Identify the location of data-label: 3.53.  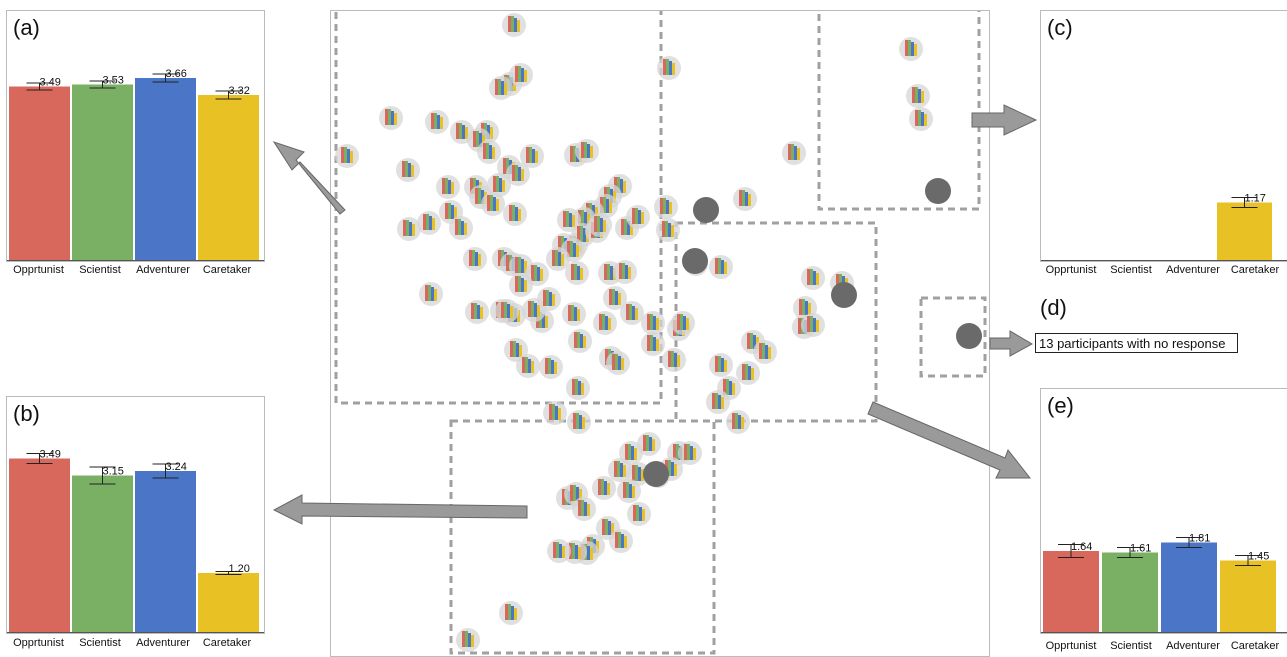
(113, 81).